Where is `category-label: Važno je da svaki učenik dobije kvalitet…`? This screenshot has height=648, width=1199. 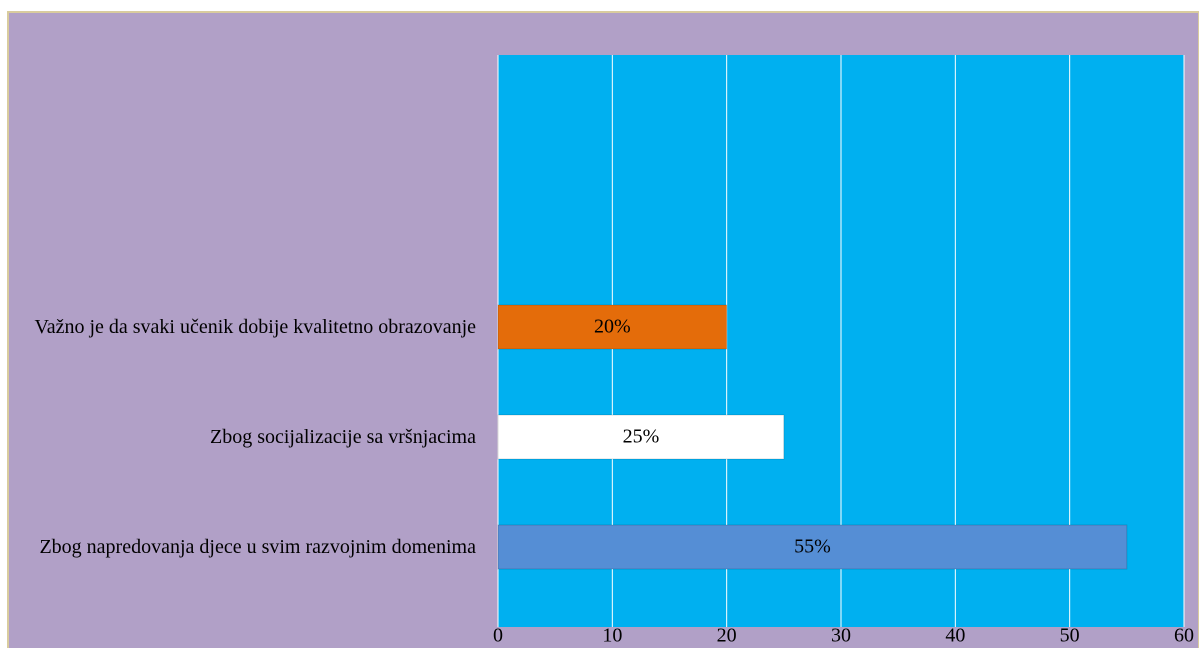 category-label: Važno je da svaki učenik dobije kvalitet… is located at coordinates (255, 327).